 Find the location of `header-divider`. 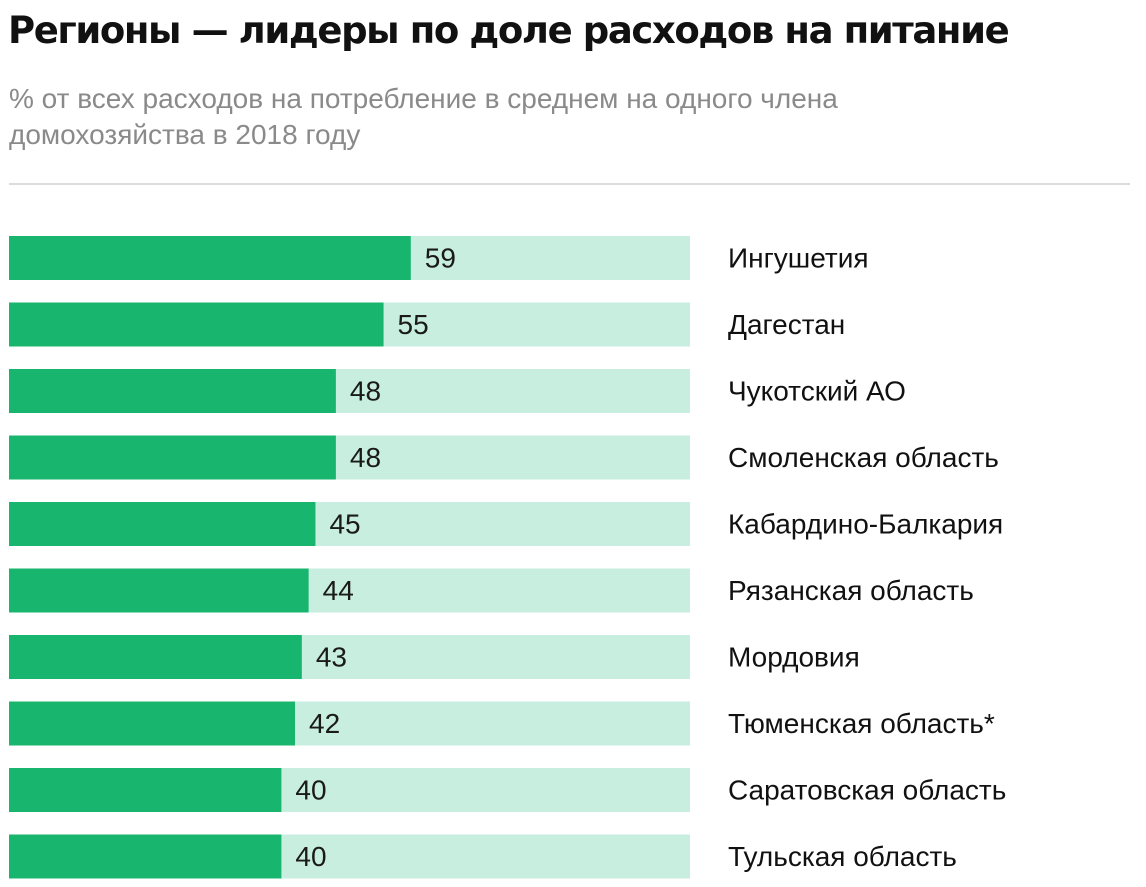

header-divider is located at coordinates (569, 184).